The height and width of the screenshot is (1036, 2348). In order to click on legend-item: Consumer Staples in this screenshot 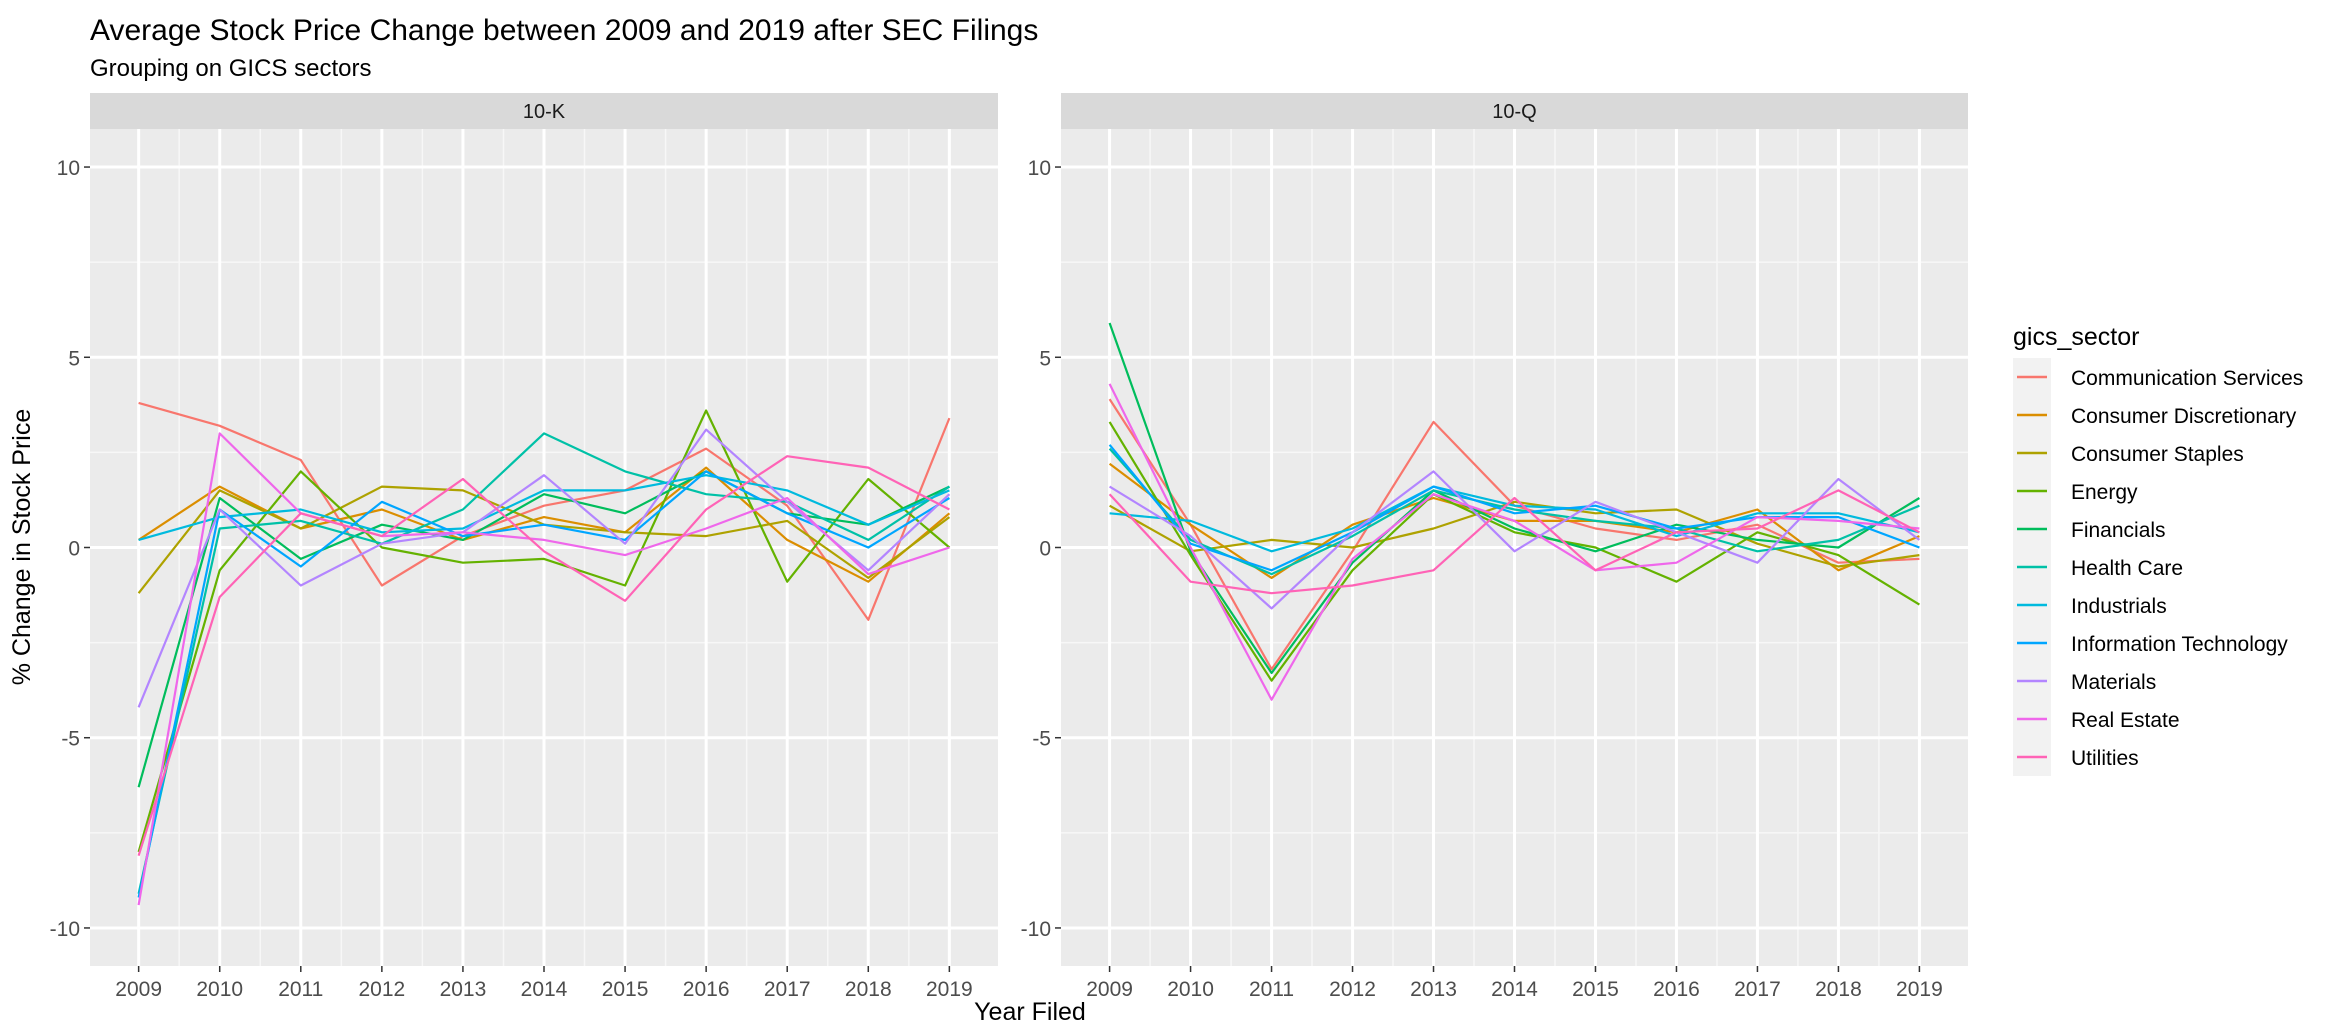, I will do `click(2128, 453)`.